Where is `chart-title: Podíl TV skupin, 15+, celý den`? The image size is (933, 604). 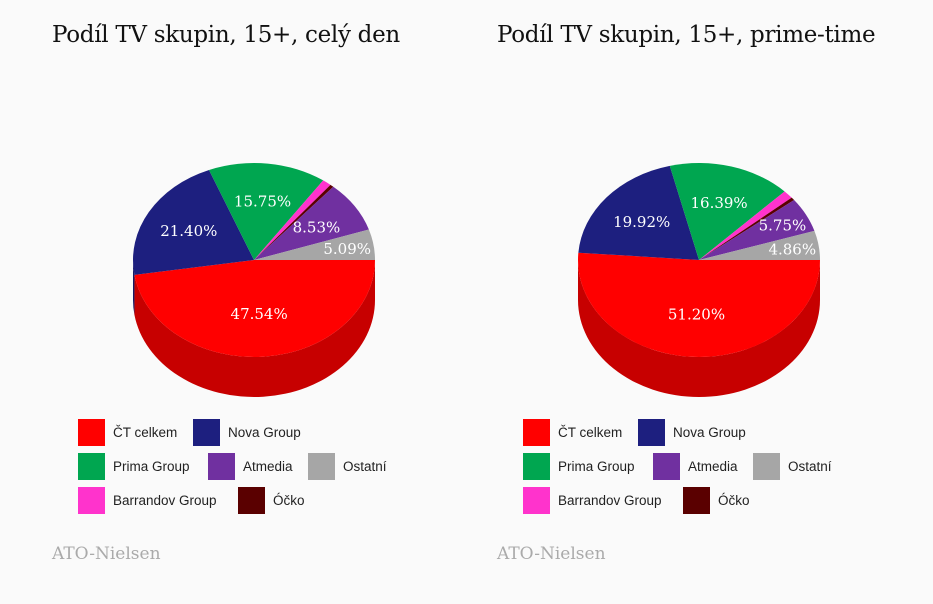 chart-title: Podíl TV skupin, 15+, celý den is located at coordinates (226, 35).